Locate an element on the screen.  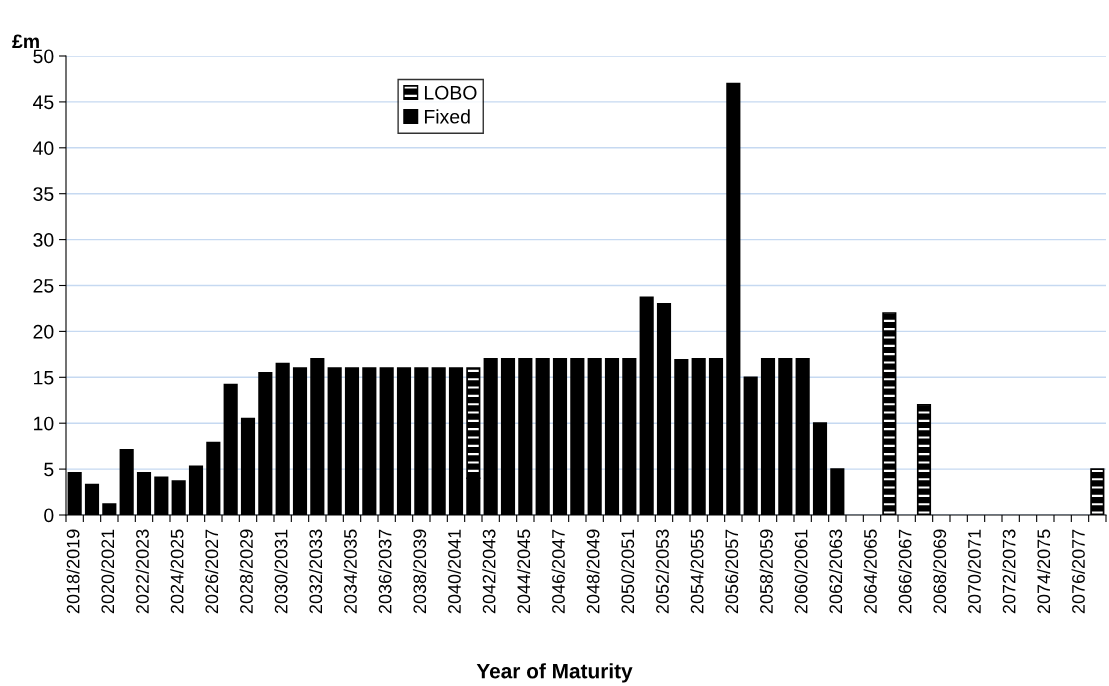
x-tick-label: 2028/2029 is located at coordinates (246, 571).